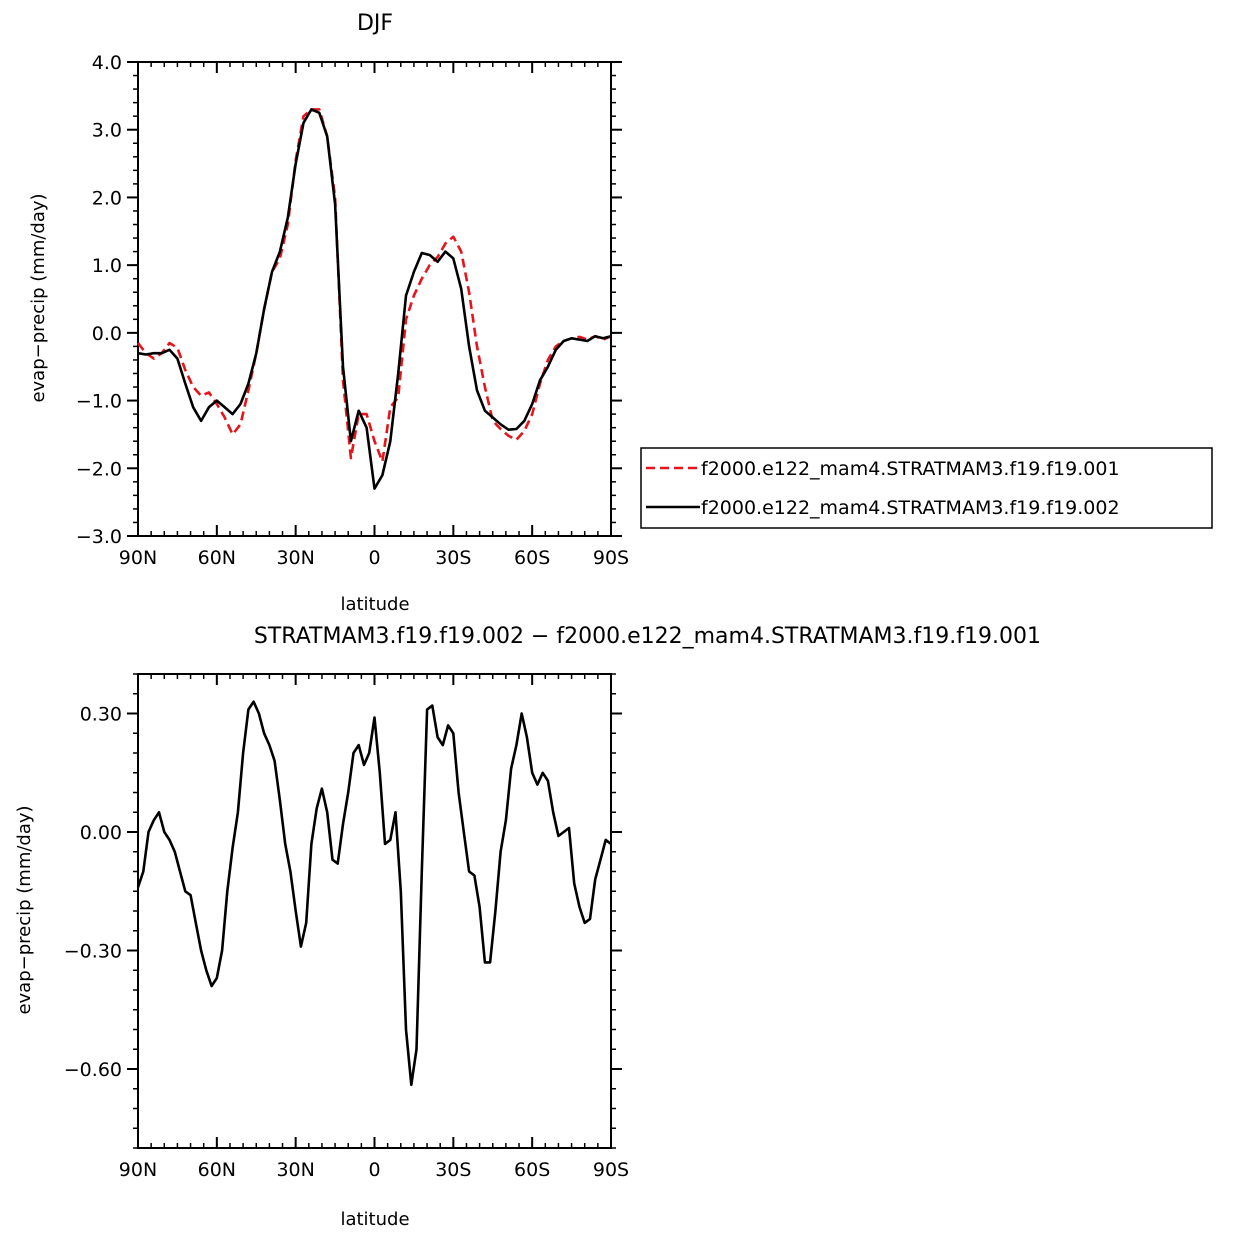 The width and height of the screenshot is (1235, 1235). What do you see at coordinates (93, 1070) in the screenshot?
I see `difference-y-tick-label: −0.60` at bounding box center [93, 1070].